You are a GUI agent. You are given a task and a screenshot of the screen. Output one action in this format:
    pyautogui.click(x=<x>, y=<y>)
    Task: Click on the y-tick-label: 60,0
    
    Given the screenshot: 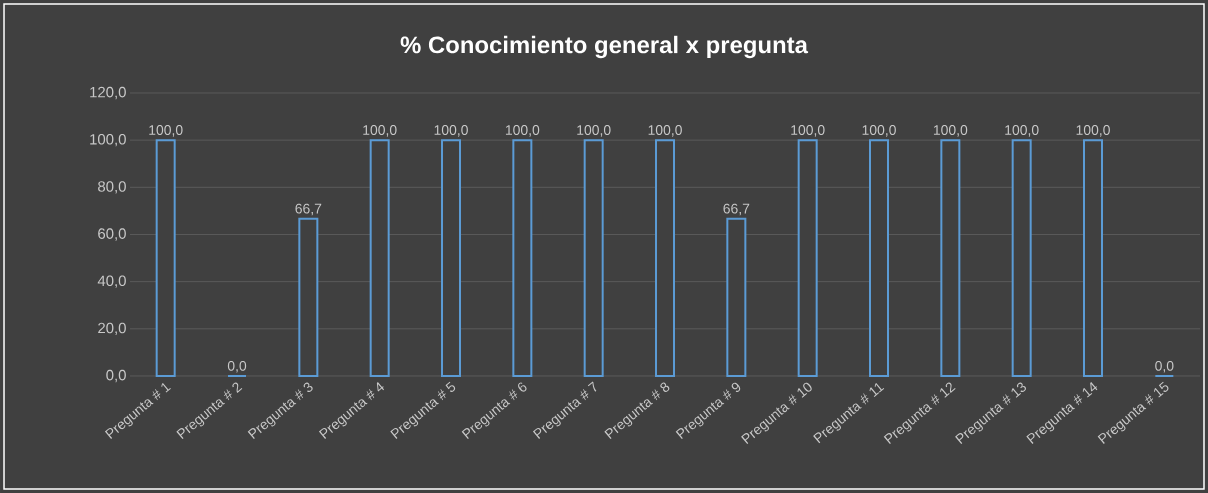 What is the action you would take?
    pyautogui.click(x=112, y=234)
    